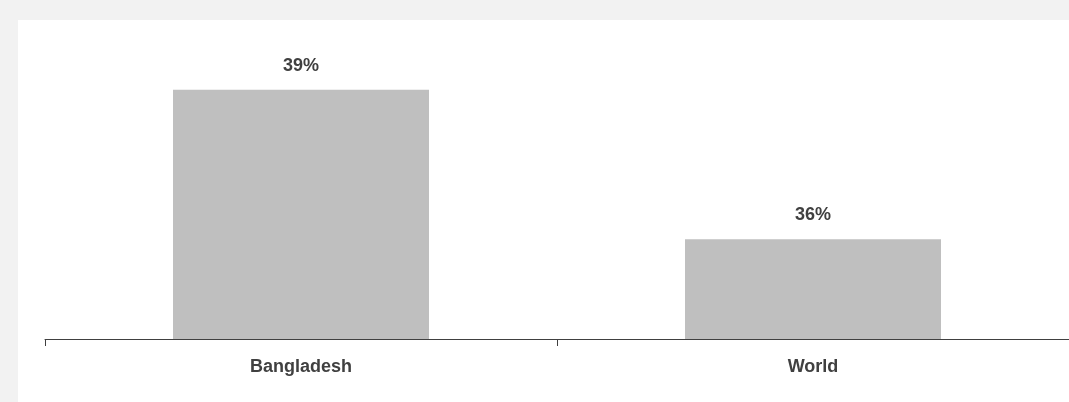 The height and width of the screenshot is (402, 1069). I want to click on data-label: 36%, so click(813, 214).